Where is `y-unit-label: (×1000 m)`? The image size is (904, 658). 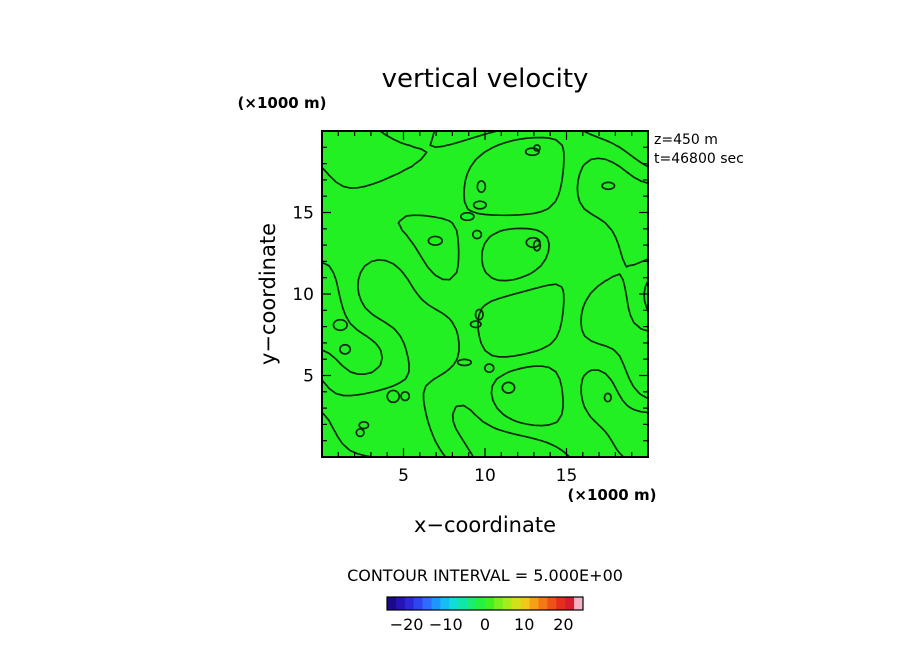 y-unit-label: (×1000 m) is located at coordinates (282, 103).